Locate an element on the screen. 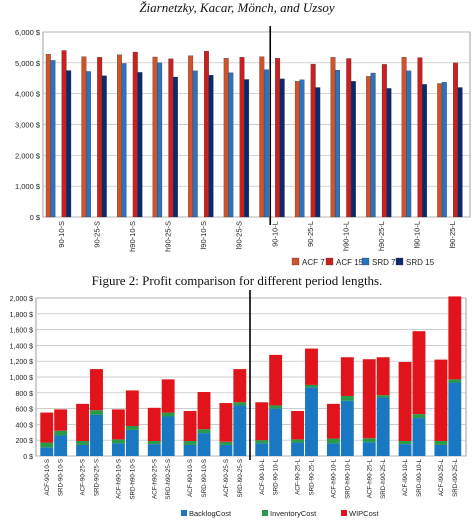  x-tick-label: SRD-l90-25-S is located at coordinates (240, 478).